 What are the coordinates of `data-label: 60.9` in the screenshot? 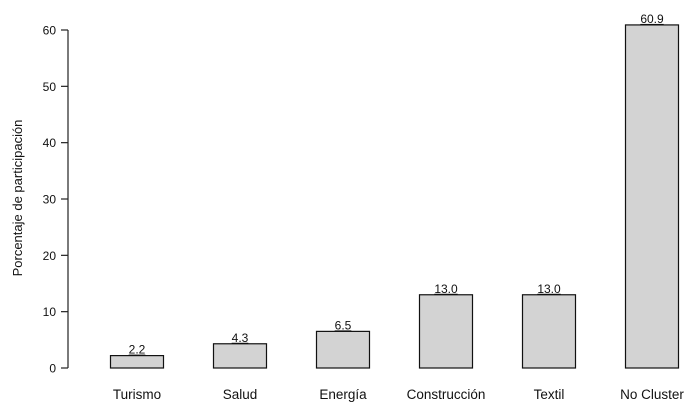 It's located at (652, 19).